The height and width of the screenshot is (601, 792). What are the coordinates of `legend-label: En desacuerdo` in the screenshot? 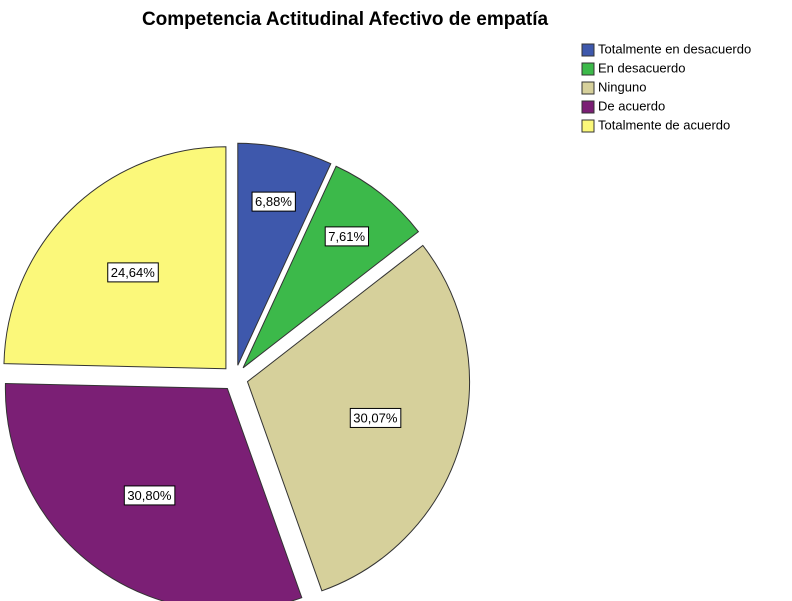 It's located at (641, 67).